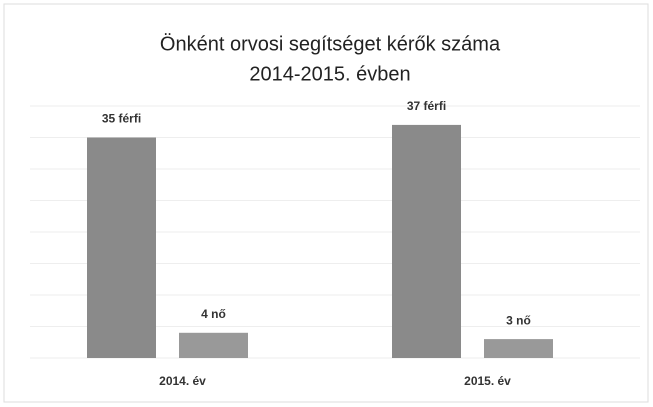  I want to click on data-label: 37 férfi, so click(426, 106).